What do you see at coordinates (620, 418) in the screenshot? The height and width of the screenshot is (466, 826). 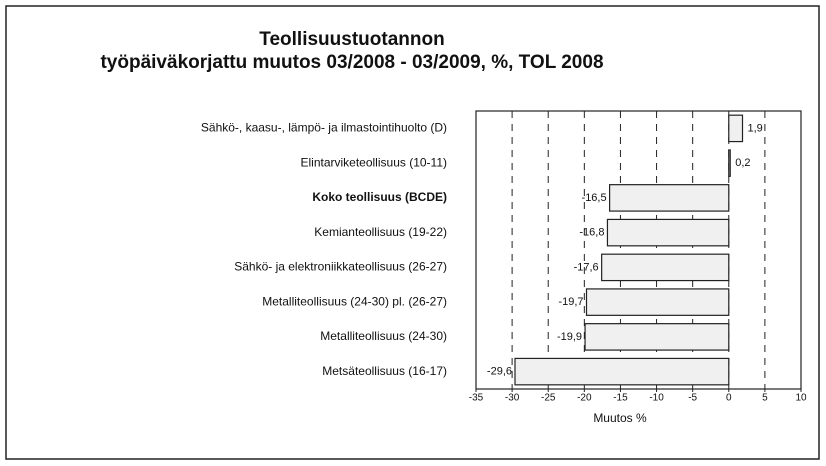 I see `x-axis-label: Muutos %` at bounding box center [620, 418].